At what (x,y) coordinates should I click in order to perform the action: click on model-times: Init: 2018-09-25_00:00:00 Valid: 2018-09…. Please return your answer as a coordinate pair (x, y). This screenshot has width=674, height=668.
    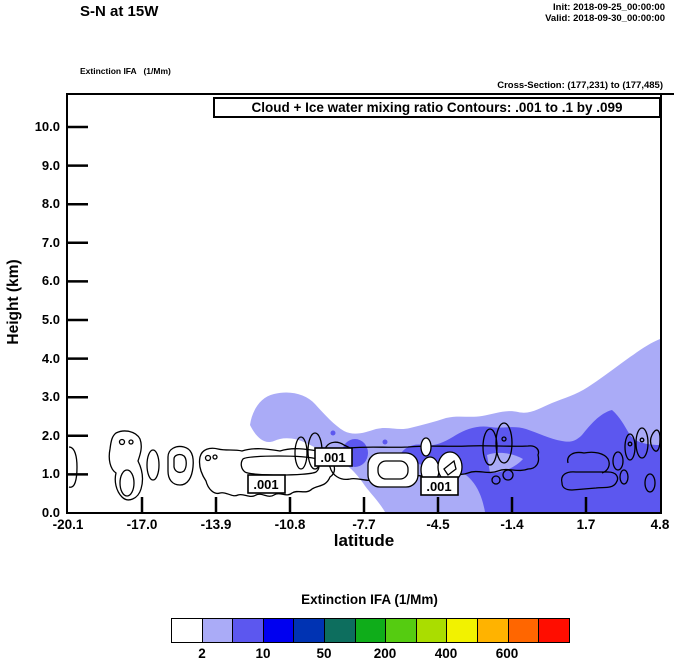
    Looking at the image, I should click on (605, 13).